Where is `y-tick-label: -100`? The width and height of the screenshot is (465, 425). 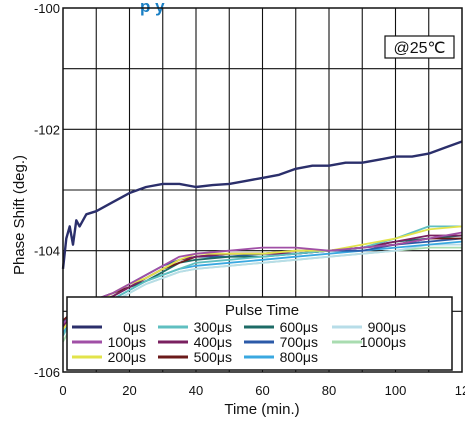 y-tick-label: -100 is located at coordinates (47, 8).